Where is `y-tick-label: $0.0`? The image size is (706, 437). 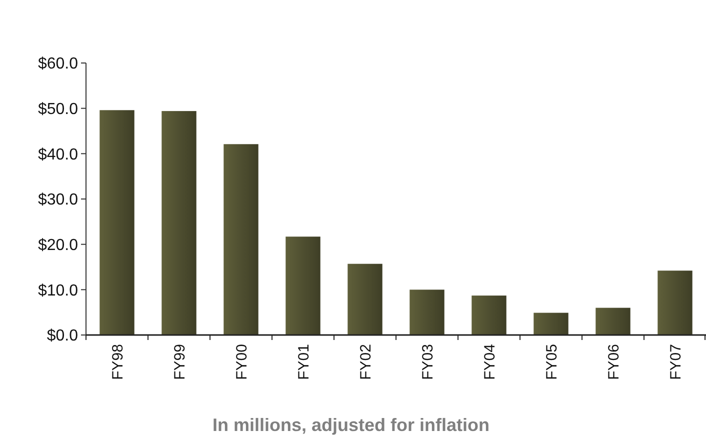
y-tick-label: $0.0 is located at coordinates (62, 336).